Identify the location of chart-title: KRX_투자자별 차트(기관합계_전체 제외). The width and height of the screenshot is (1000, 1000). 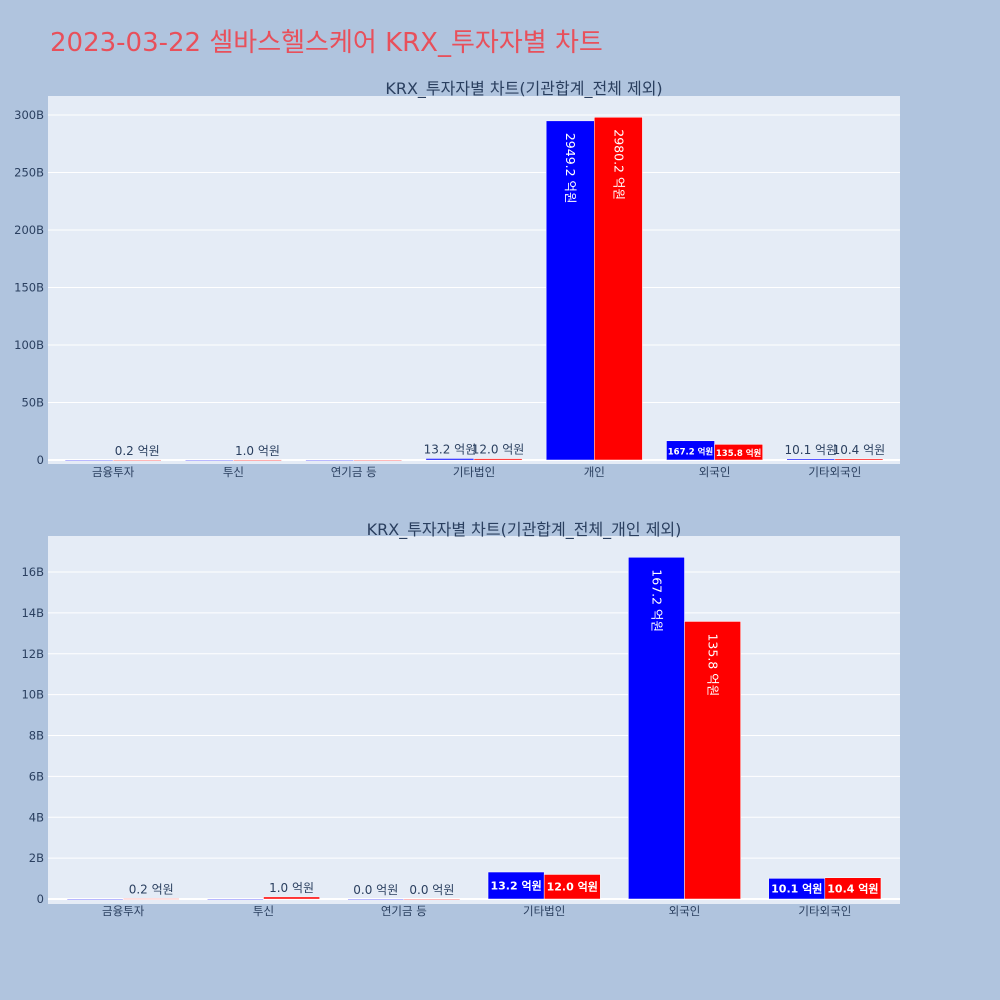
(523, 89).